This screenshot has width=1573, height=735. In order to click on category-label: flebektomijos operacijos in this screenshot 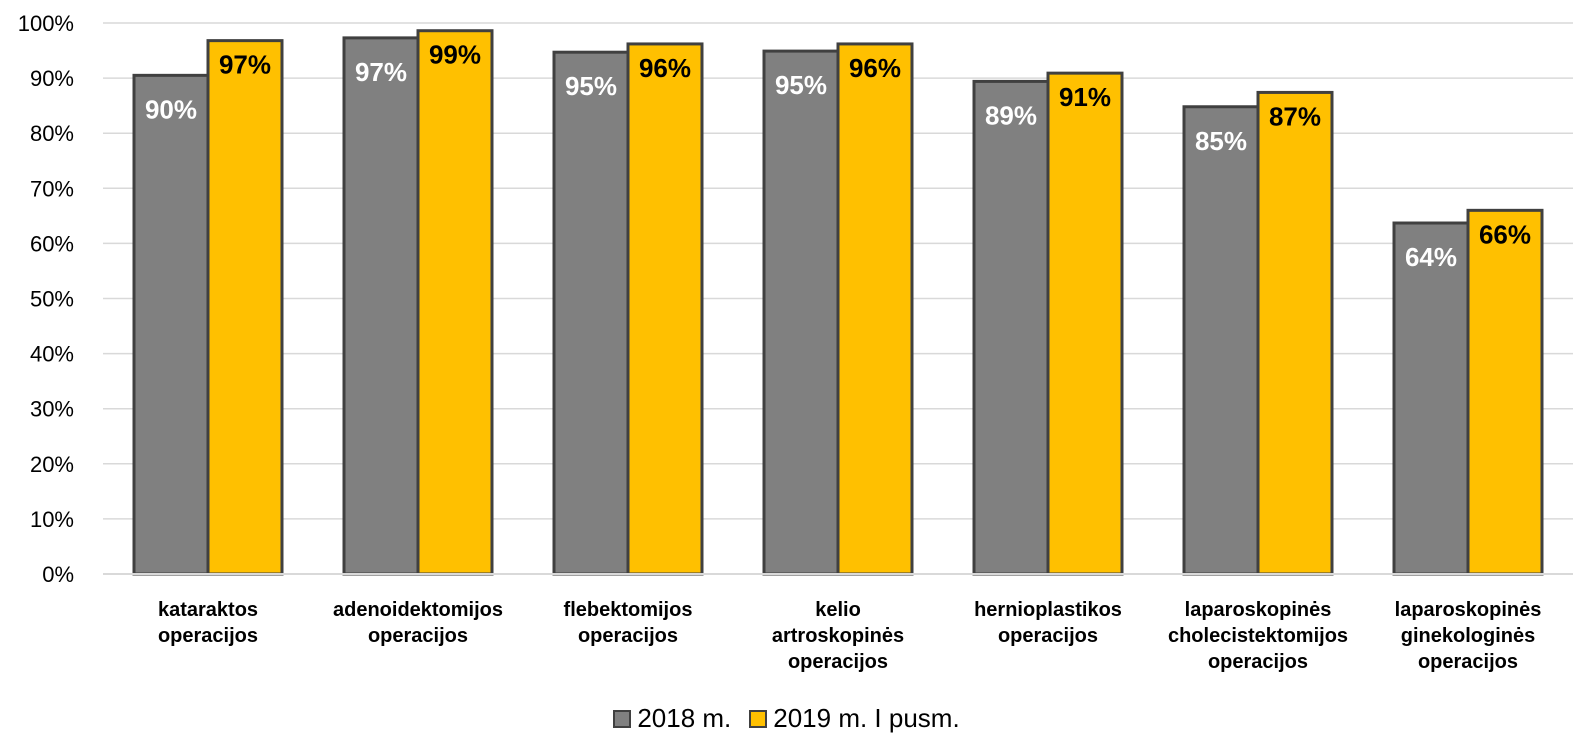, I will do `click(628, 623)`.